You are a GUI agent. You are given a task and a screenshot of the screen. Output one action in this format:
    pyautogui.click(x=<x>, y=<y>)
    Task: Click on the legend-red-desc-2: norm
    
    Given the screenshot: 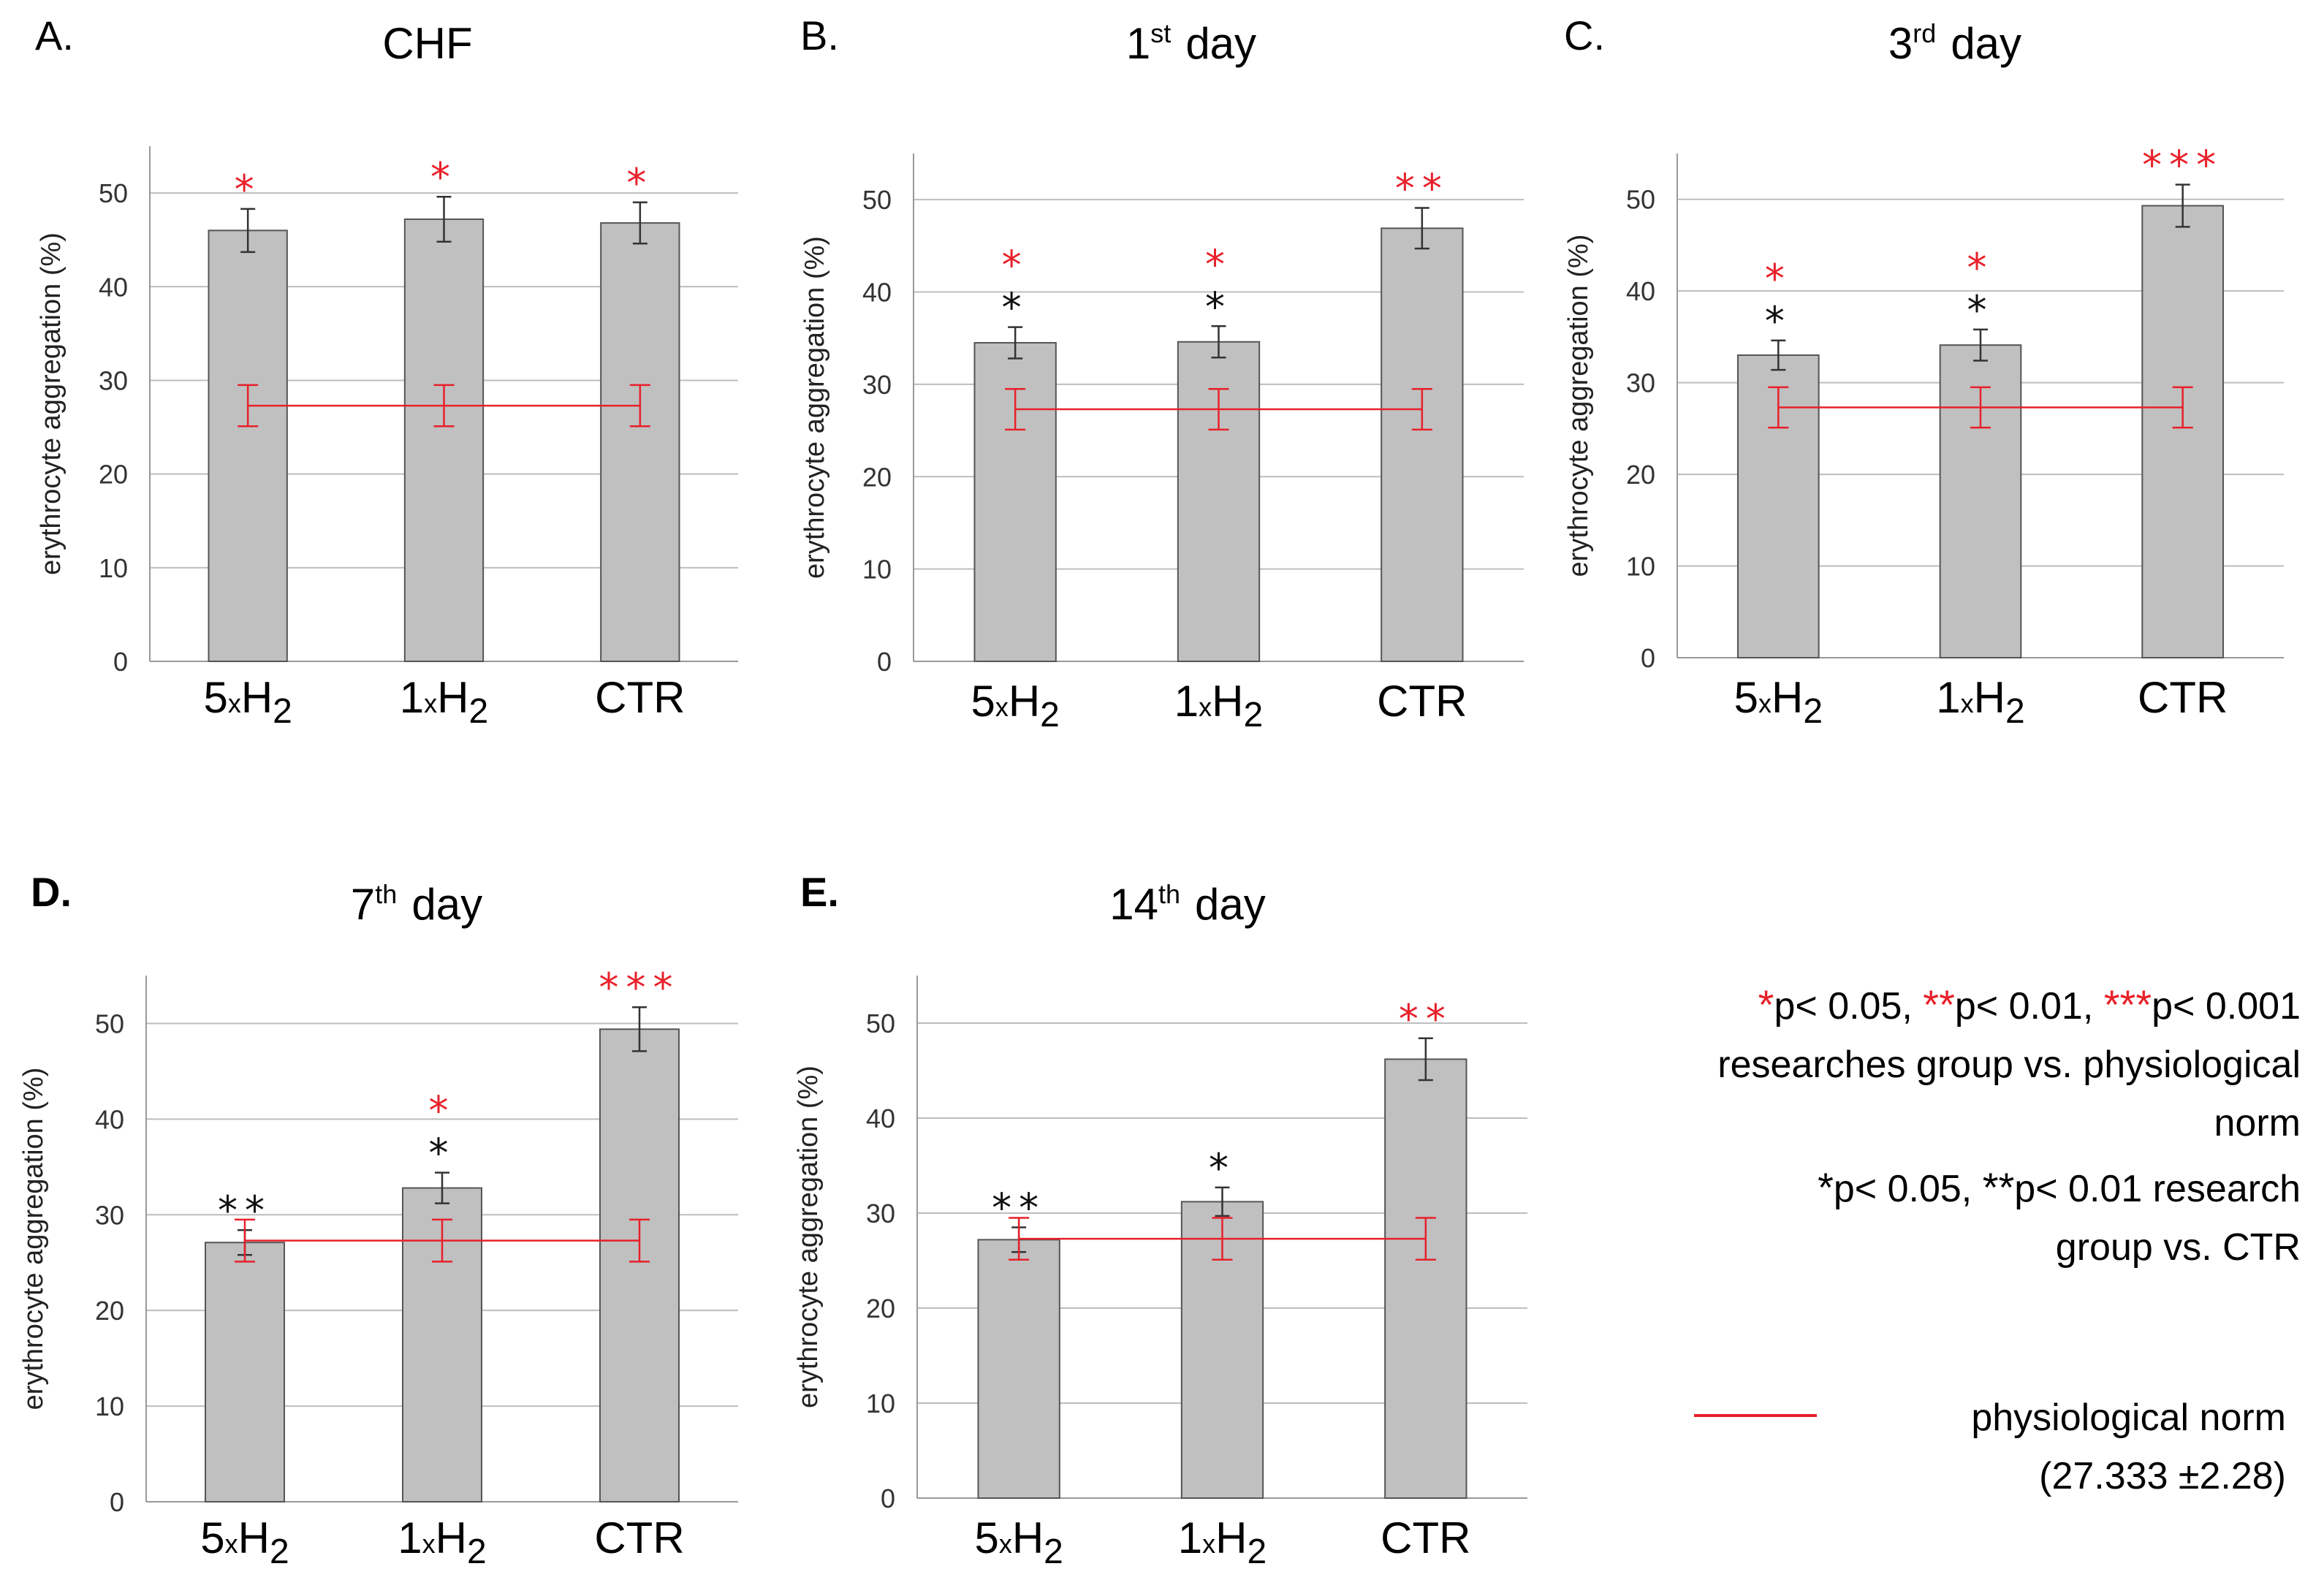 What is the action you would take?
    pyautogui.click(x=2257, y=1123)
    